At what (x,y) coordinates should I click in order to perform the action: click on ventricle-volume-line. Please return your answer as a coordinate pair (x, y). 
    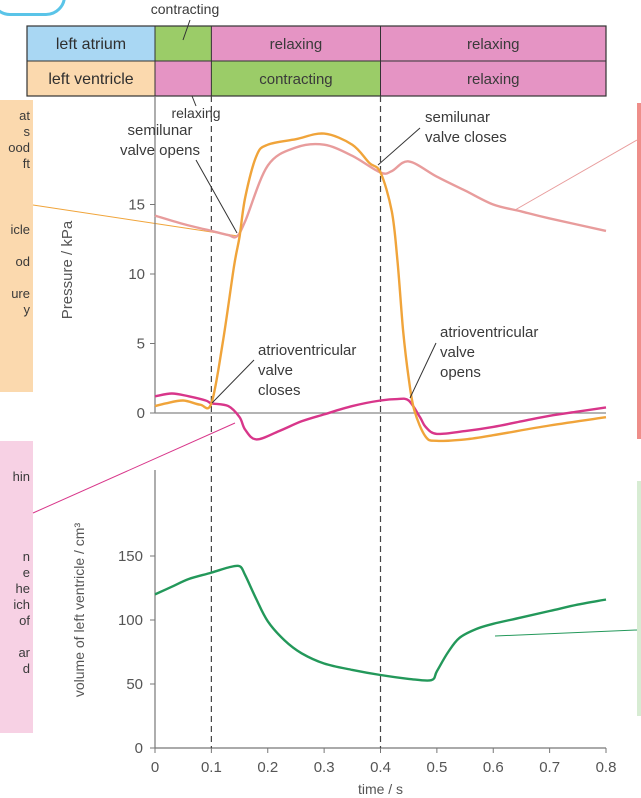
    Looking at the image, I should click on (380, 623).